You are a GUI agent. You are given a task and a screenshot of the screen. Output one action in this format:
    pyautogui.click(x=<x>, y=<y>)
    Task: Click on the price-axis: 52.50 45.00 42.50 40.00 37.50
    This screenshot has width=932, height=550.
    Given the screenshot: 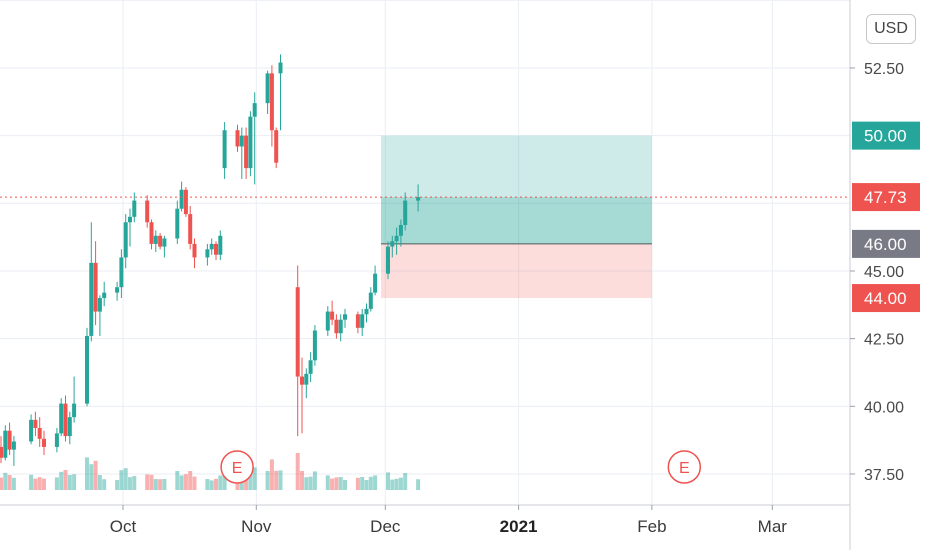 What is the action you would take?
    pyautogui.click(x=877, y=272)
    